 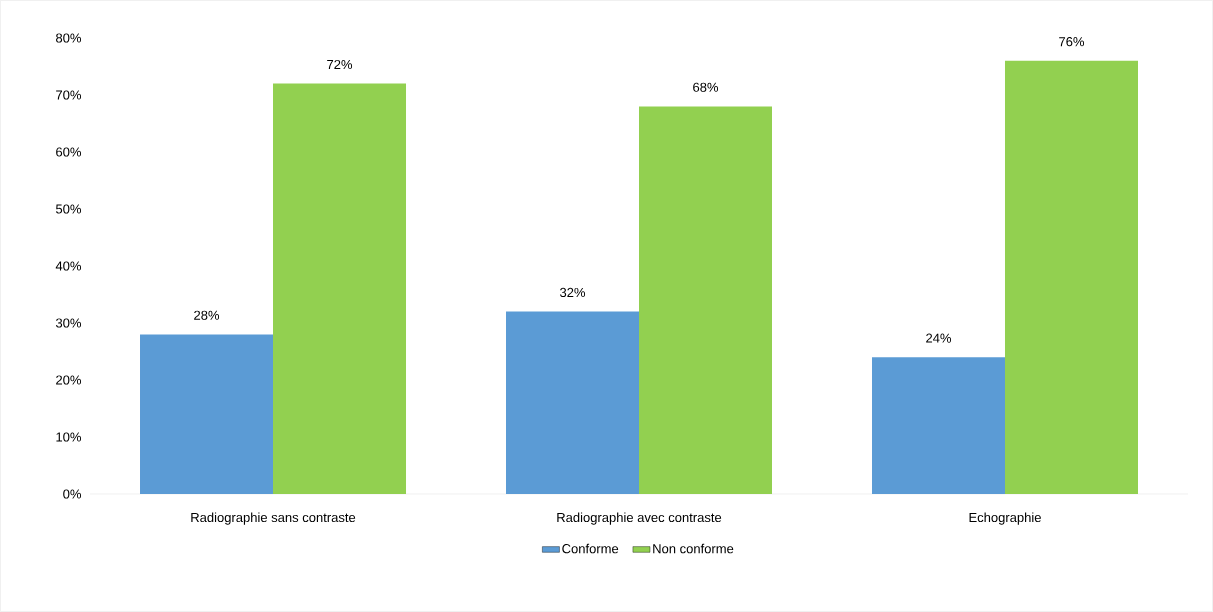 I want to click on y-tick-label: 70%, so click(x=69, y=95).